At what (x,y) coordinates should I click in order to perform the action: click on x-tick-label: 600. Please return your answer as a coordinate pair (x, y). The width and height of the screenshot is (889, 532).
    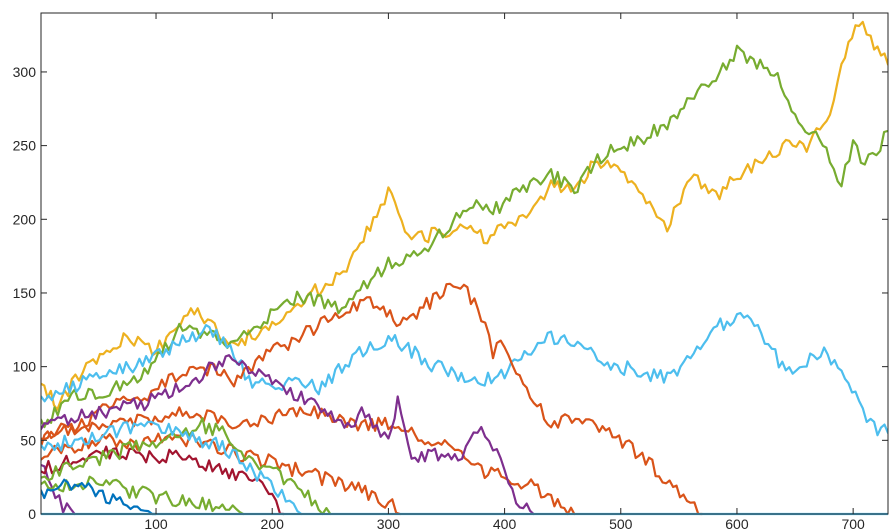
    Looking at the image, I should click on (737, 524).